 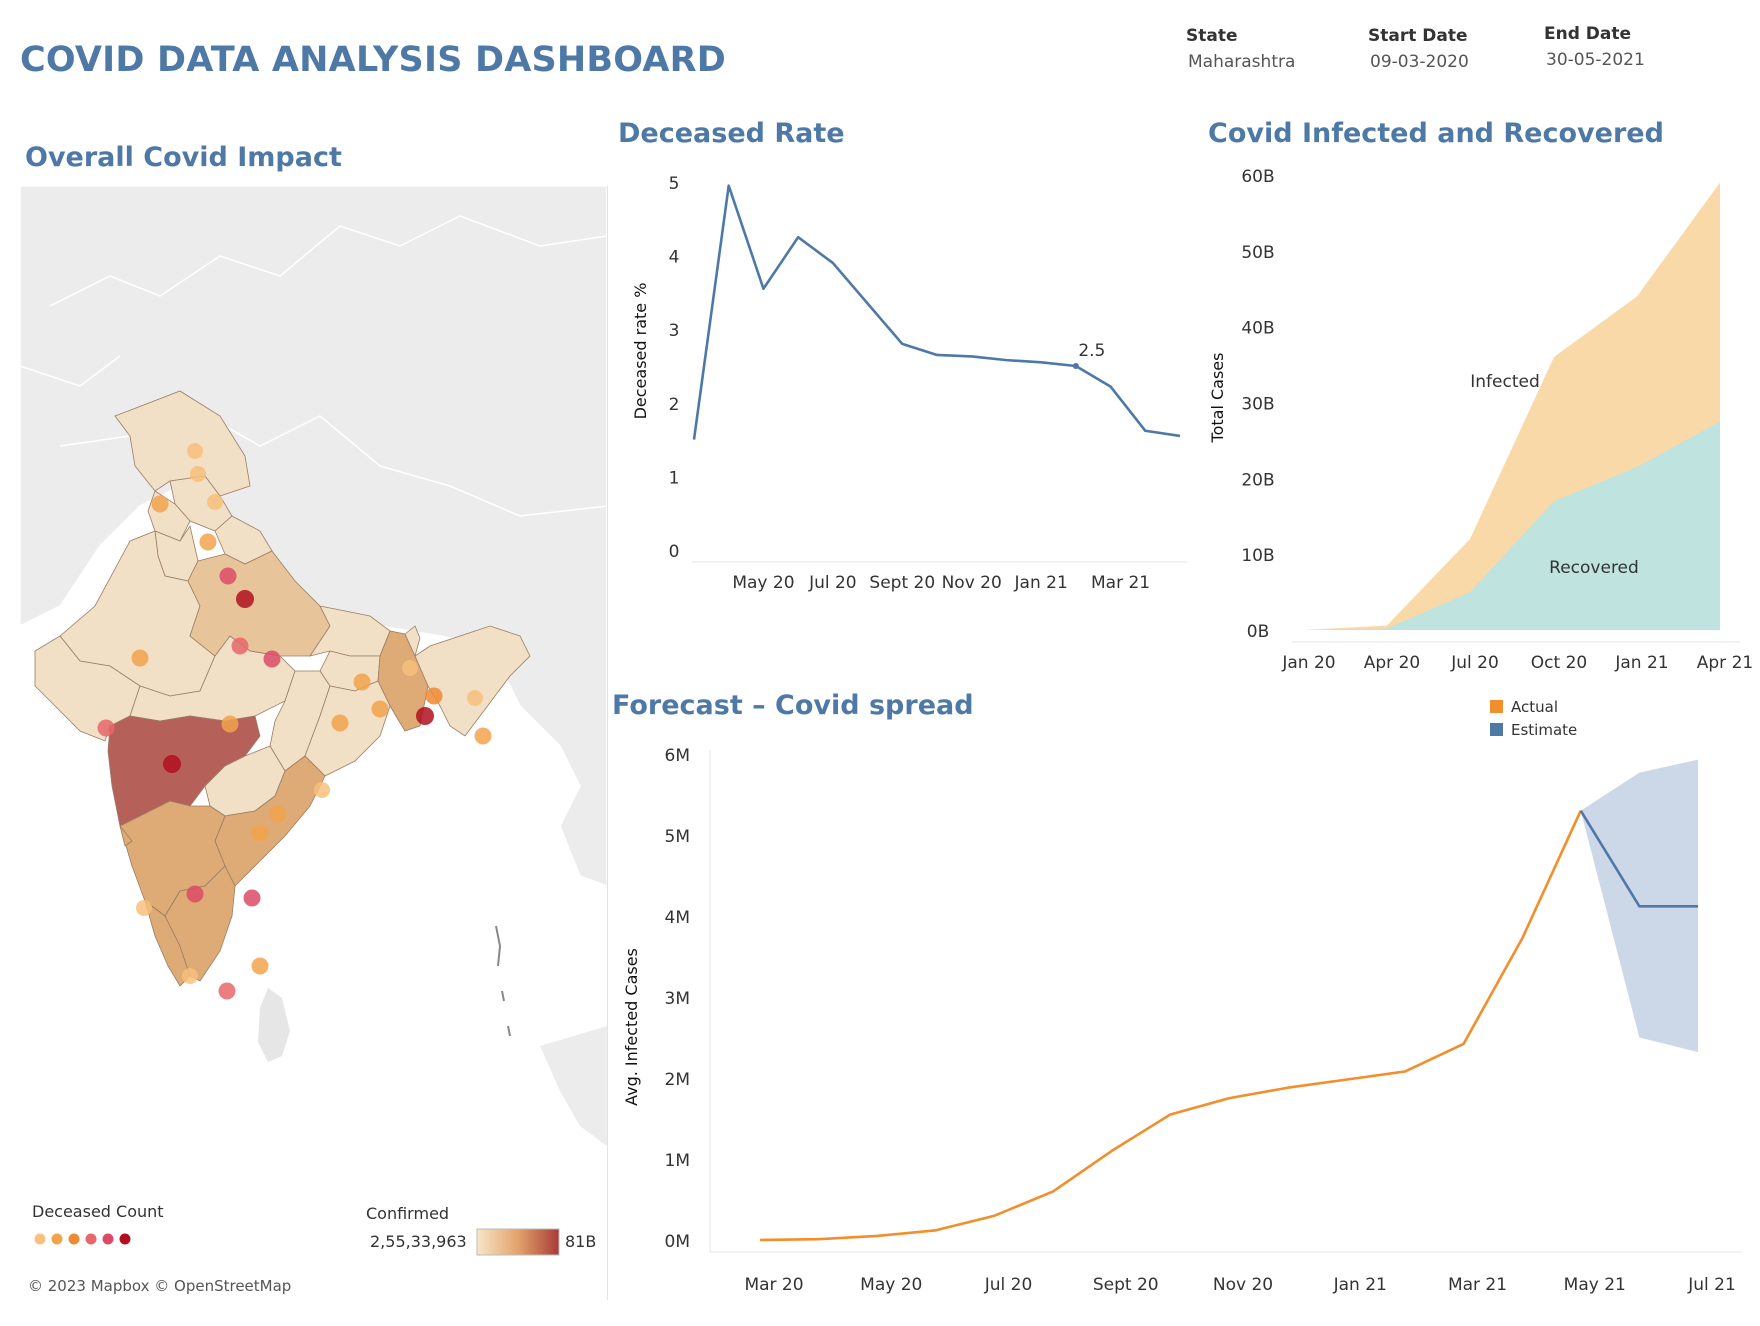 I want to click on dashboard-title: COVID DATA ANALYSIS DASHBOARD, so click(x=373, y=60).